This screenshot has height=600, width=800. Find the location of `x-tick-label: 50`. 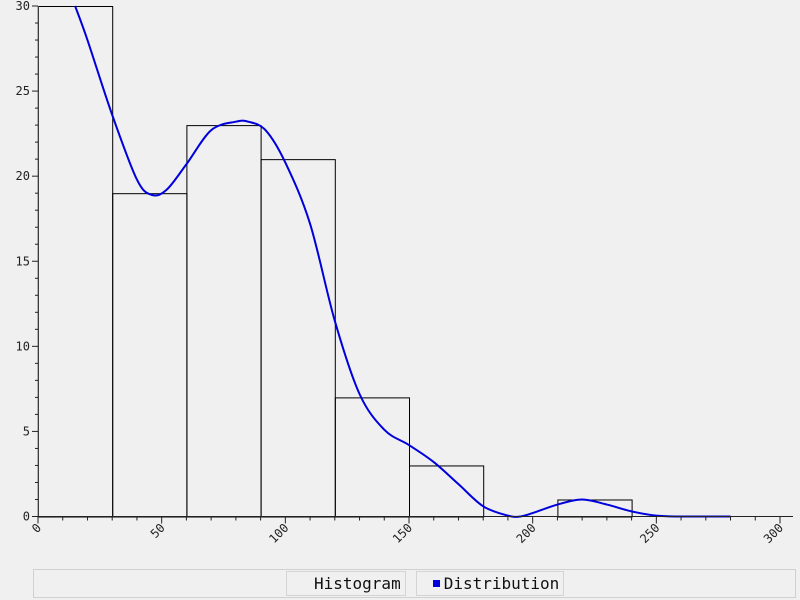

x-tick-label: 50 is located at coordinates (158, 531).